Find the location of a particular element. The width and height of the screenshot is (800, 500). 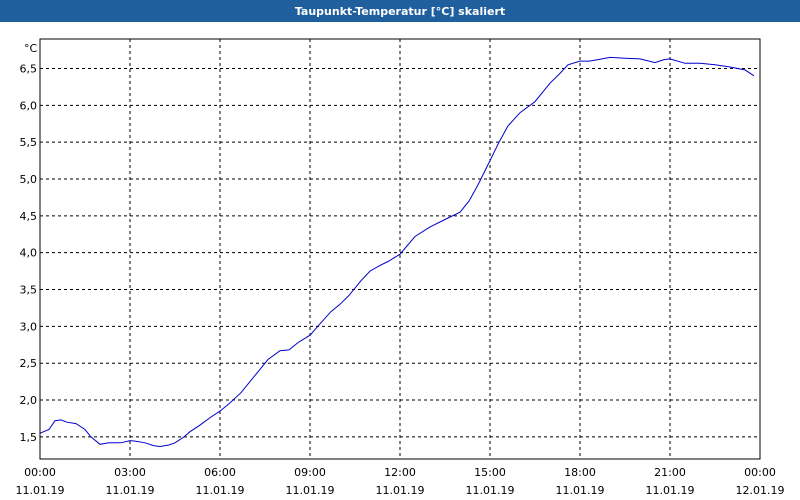

x-tick-time-label: 09:00 is located at coordinates (310, 472).